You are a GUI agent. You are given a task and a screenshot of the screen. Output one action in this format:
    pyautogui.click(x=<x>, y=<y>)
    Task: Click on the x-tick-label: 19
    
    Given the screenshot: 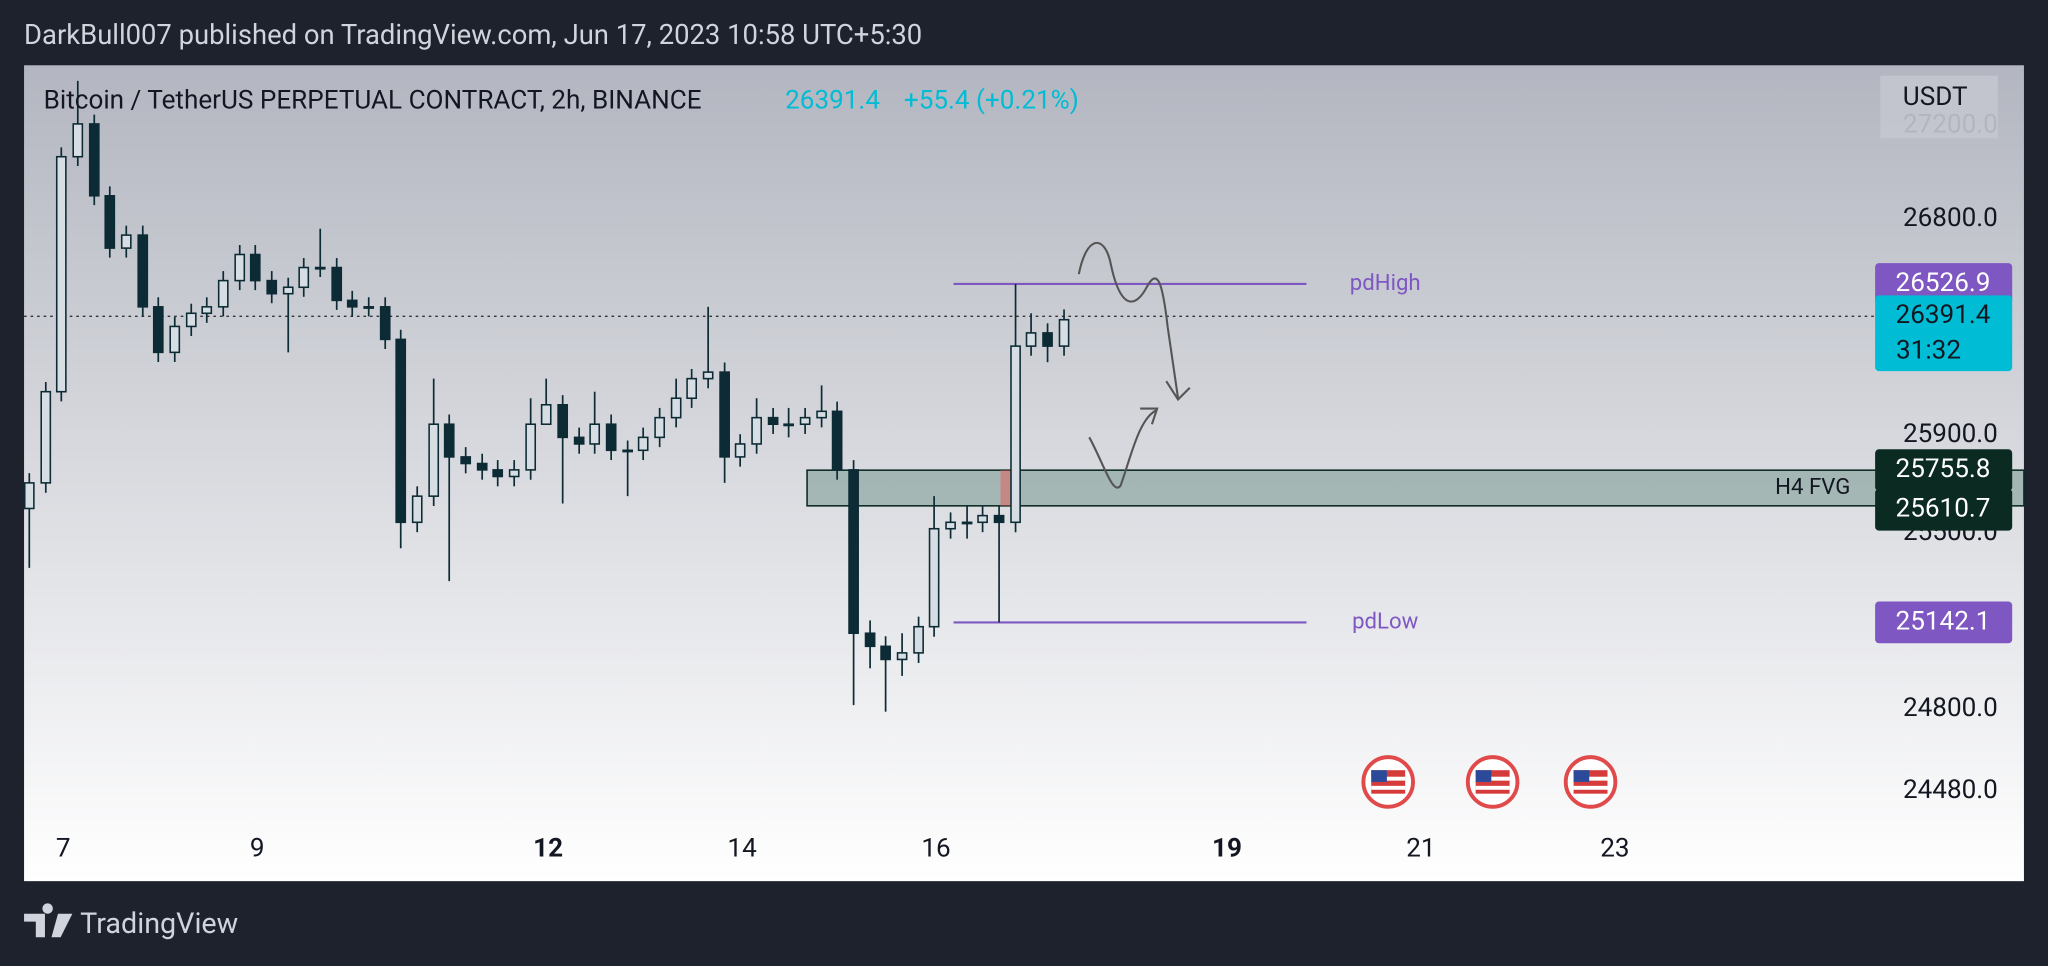 What is the action you would take?
    pyautogui.click(x=1227, y=849)
    